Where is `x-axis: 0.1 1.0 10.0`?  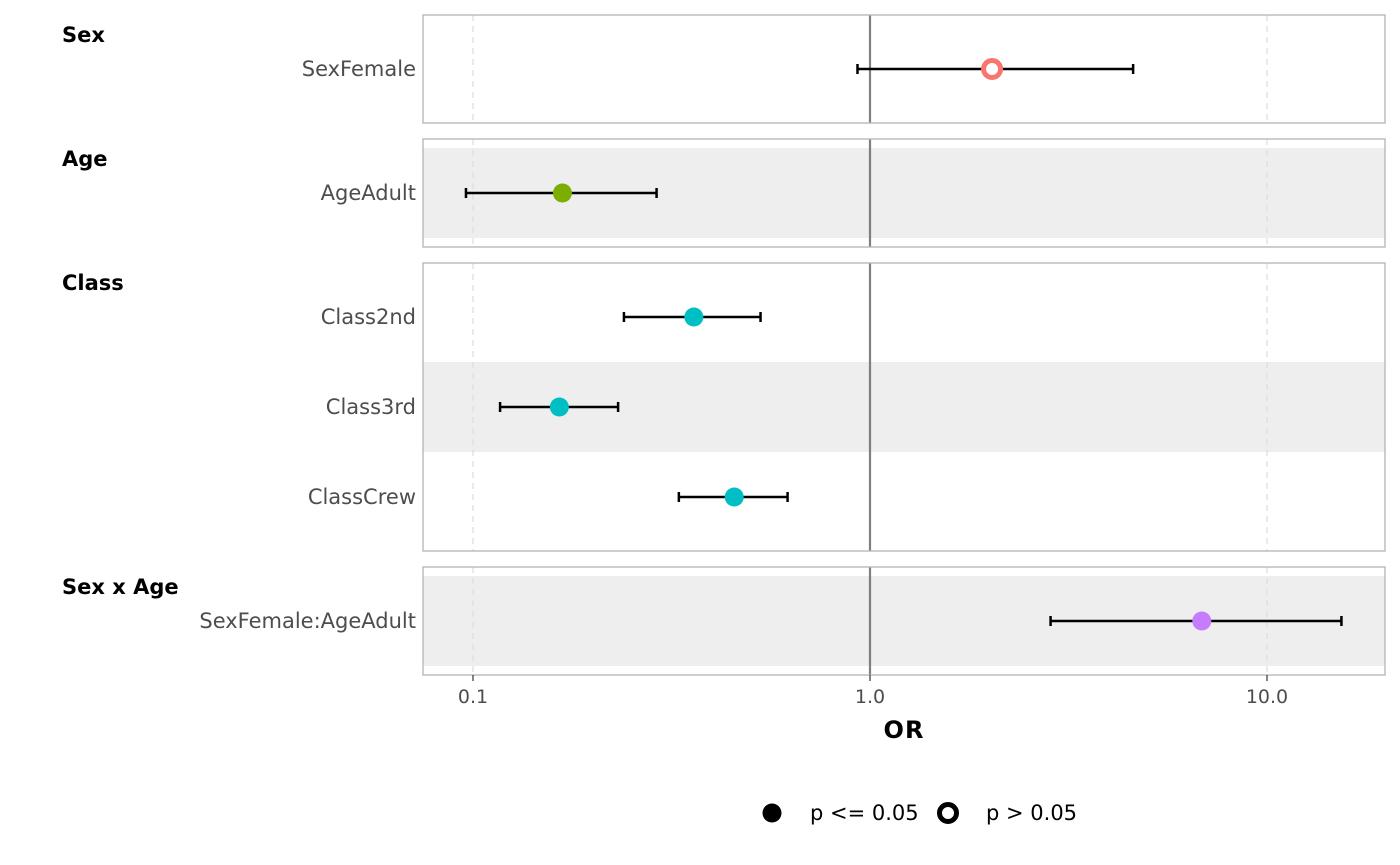
x-axis: 0.1 1.0 10.0 is located at coordinates (873, 691).